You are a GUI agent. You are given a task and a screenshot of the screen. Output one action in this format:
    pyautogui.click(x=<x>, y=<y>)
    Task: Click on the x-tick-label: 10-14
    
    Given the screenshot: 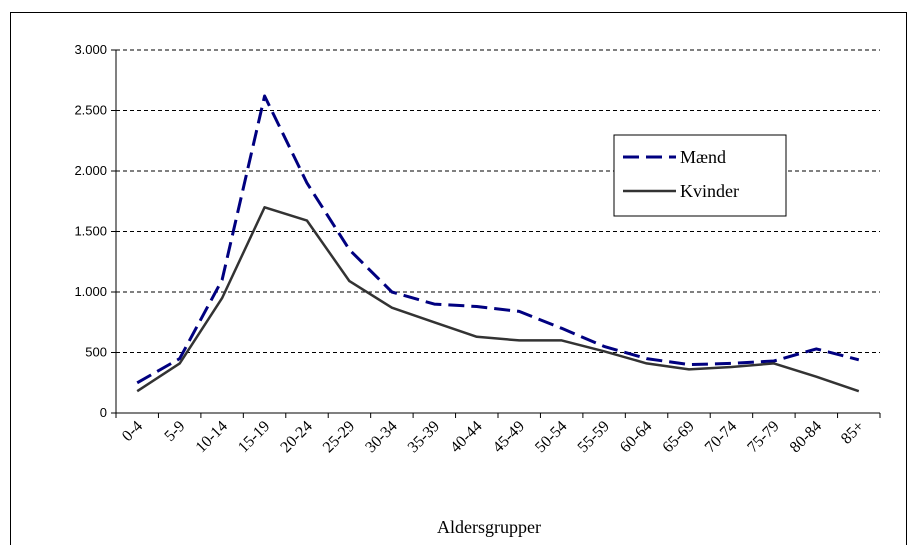 What is the action you would take?
    pyautogui.click(x=212, y=437)
    